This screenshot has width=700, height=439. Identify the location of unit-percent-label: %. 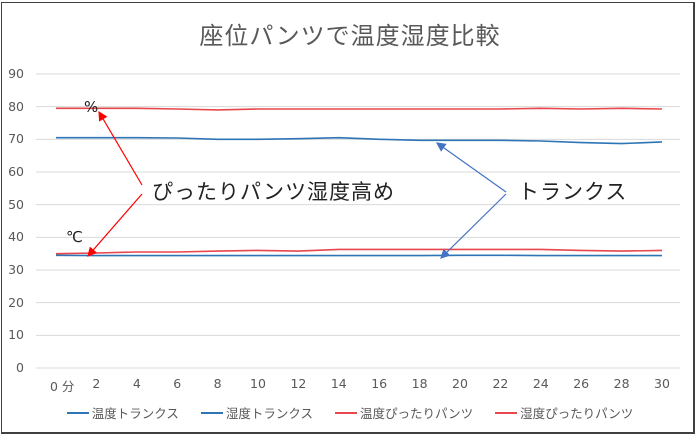
(91, 107).